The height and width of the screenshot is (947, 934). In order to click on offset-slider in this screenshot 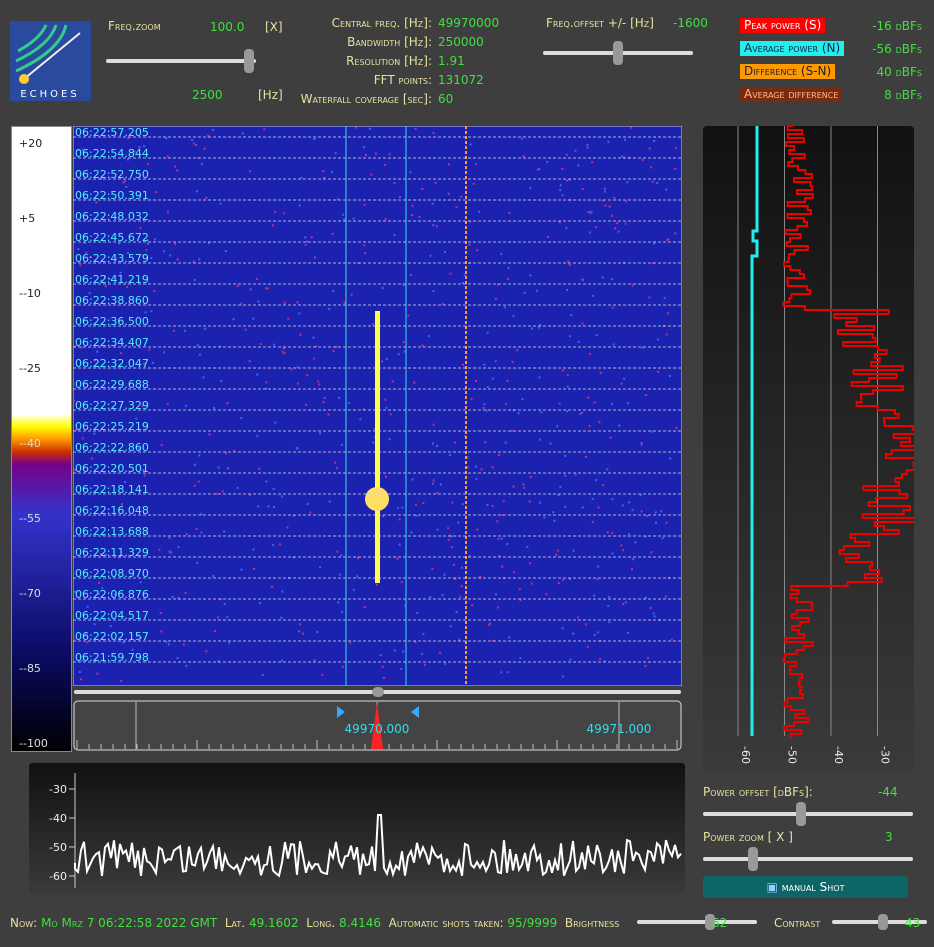, I will do `click(618, 53)`.